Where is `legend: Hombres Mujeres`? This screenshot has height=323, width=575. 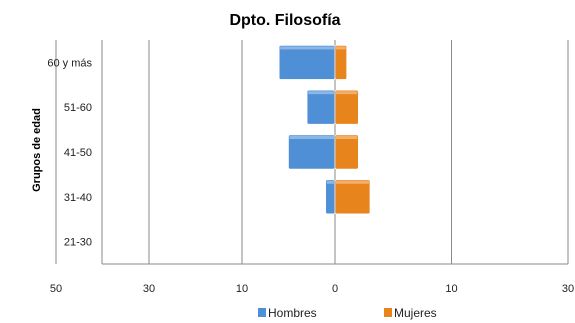
legend: Hombres Mujeres is located at coordinates (347, 313).